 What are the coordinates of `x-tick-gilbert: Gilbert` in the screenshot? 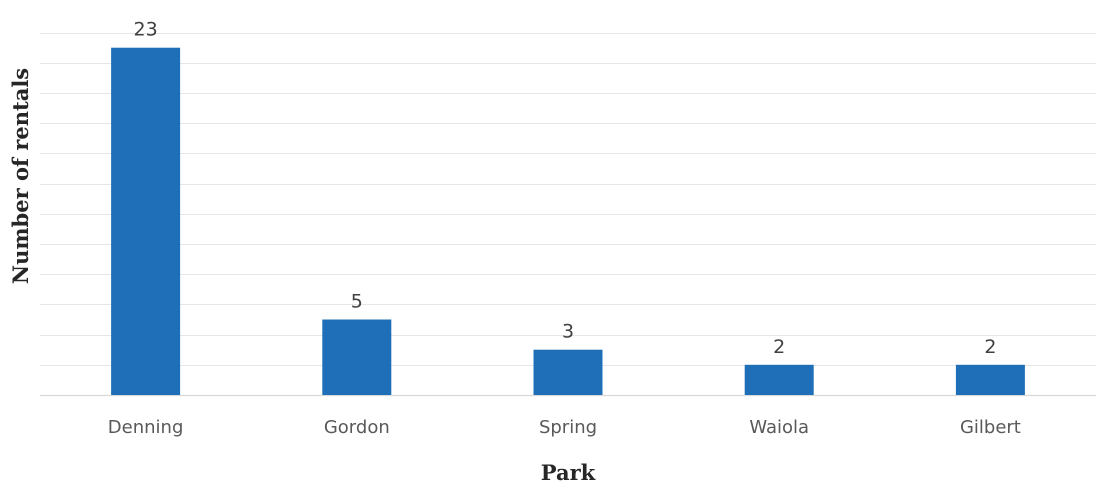 It's located at (990, 427).